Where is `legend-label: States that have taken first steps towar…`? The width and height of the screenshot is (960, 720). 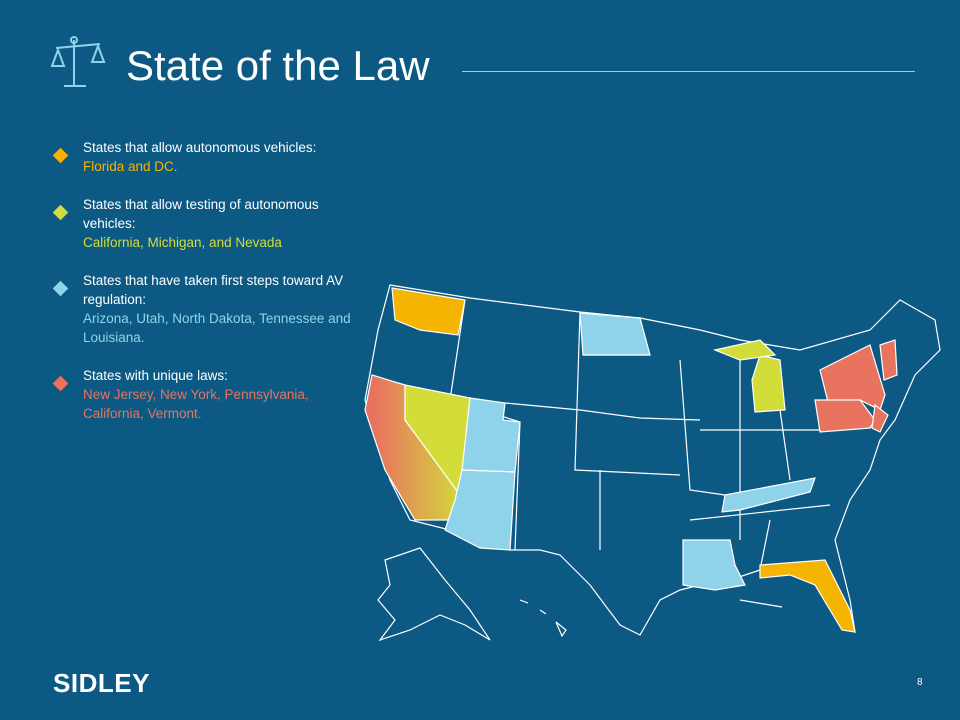
legend-label: States that have taken first steps towar… is located at coordinates (213, 290).